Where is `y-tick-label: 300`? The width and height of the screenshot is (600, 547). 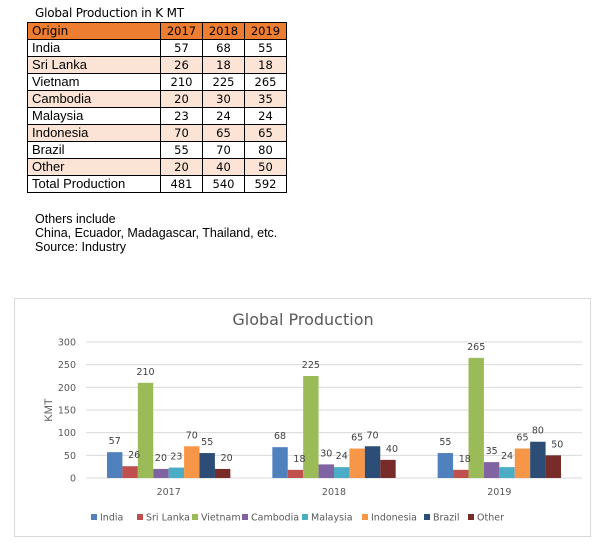
y-tick-label: 300 is located at coordinates (67, 343).